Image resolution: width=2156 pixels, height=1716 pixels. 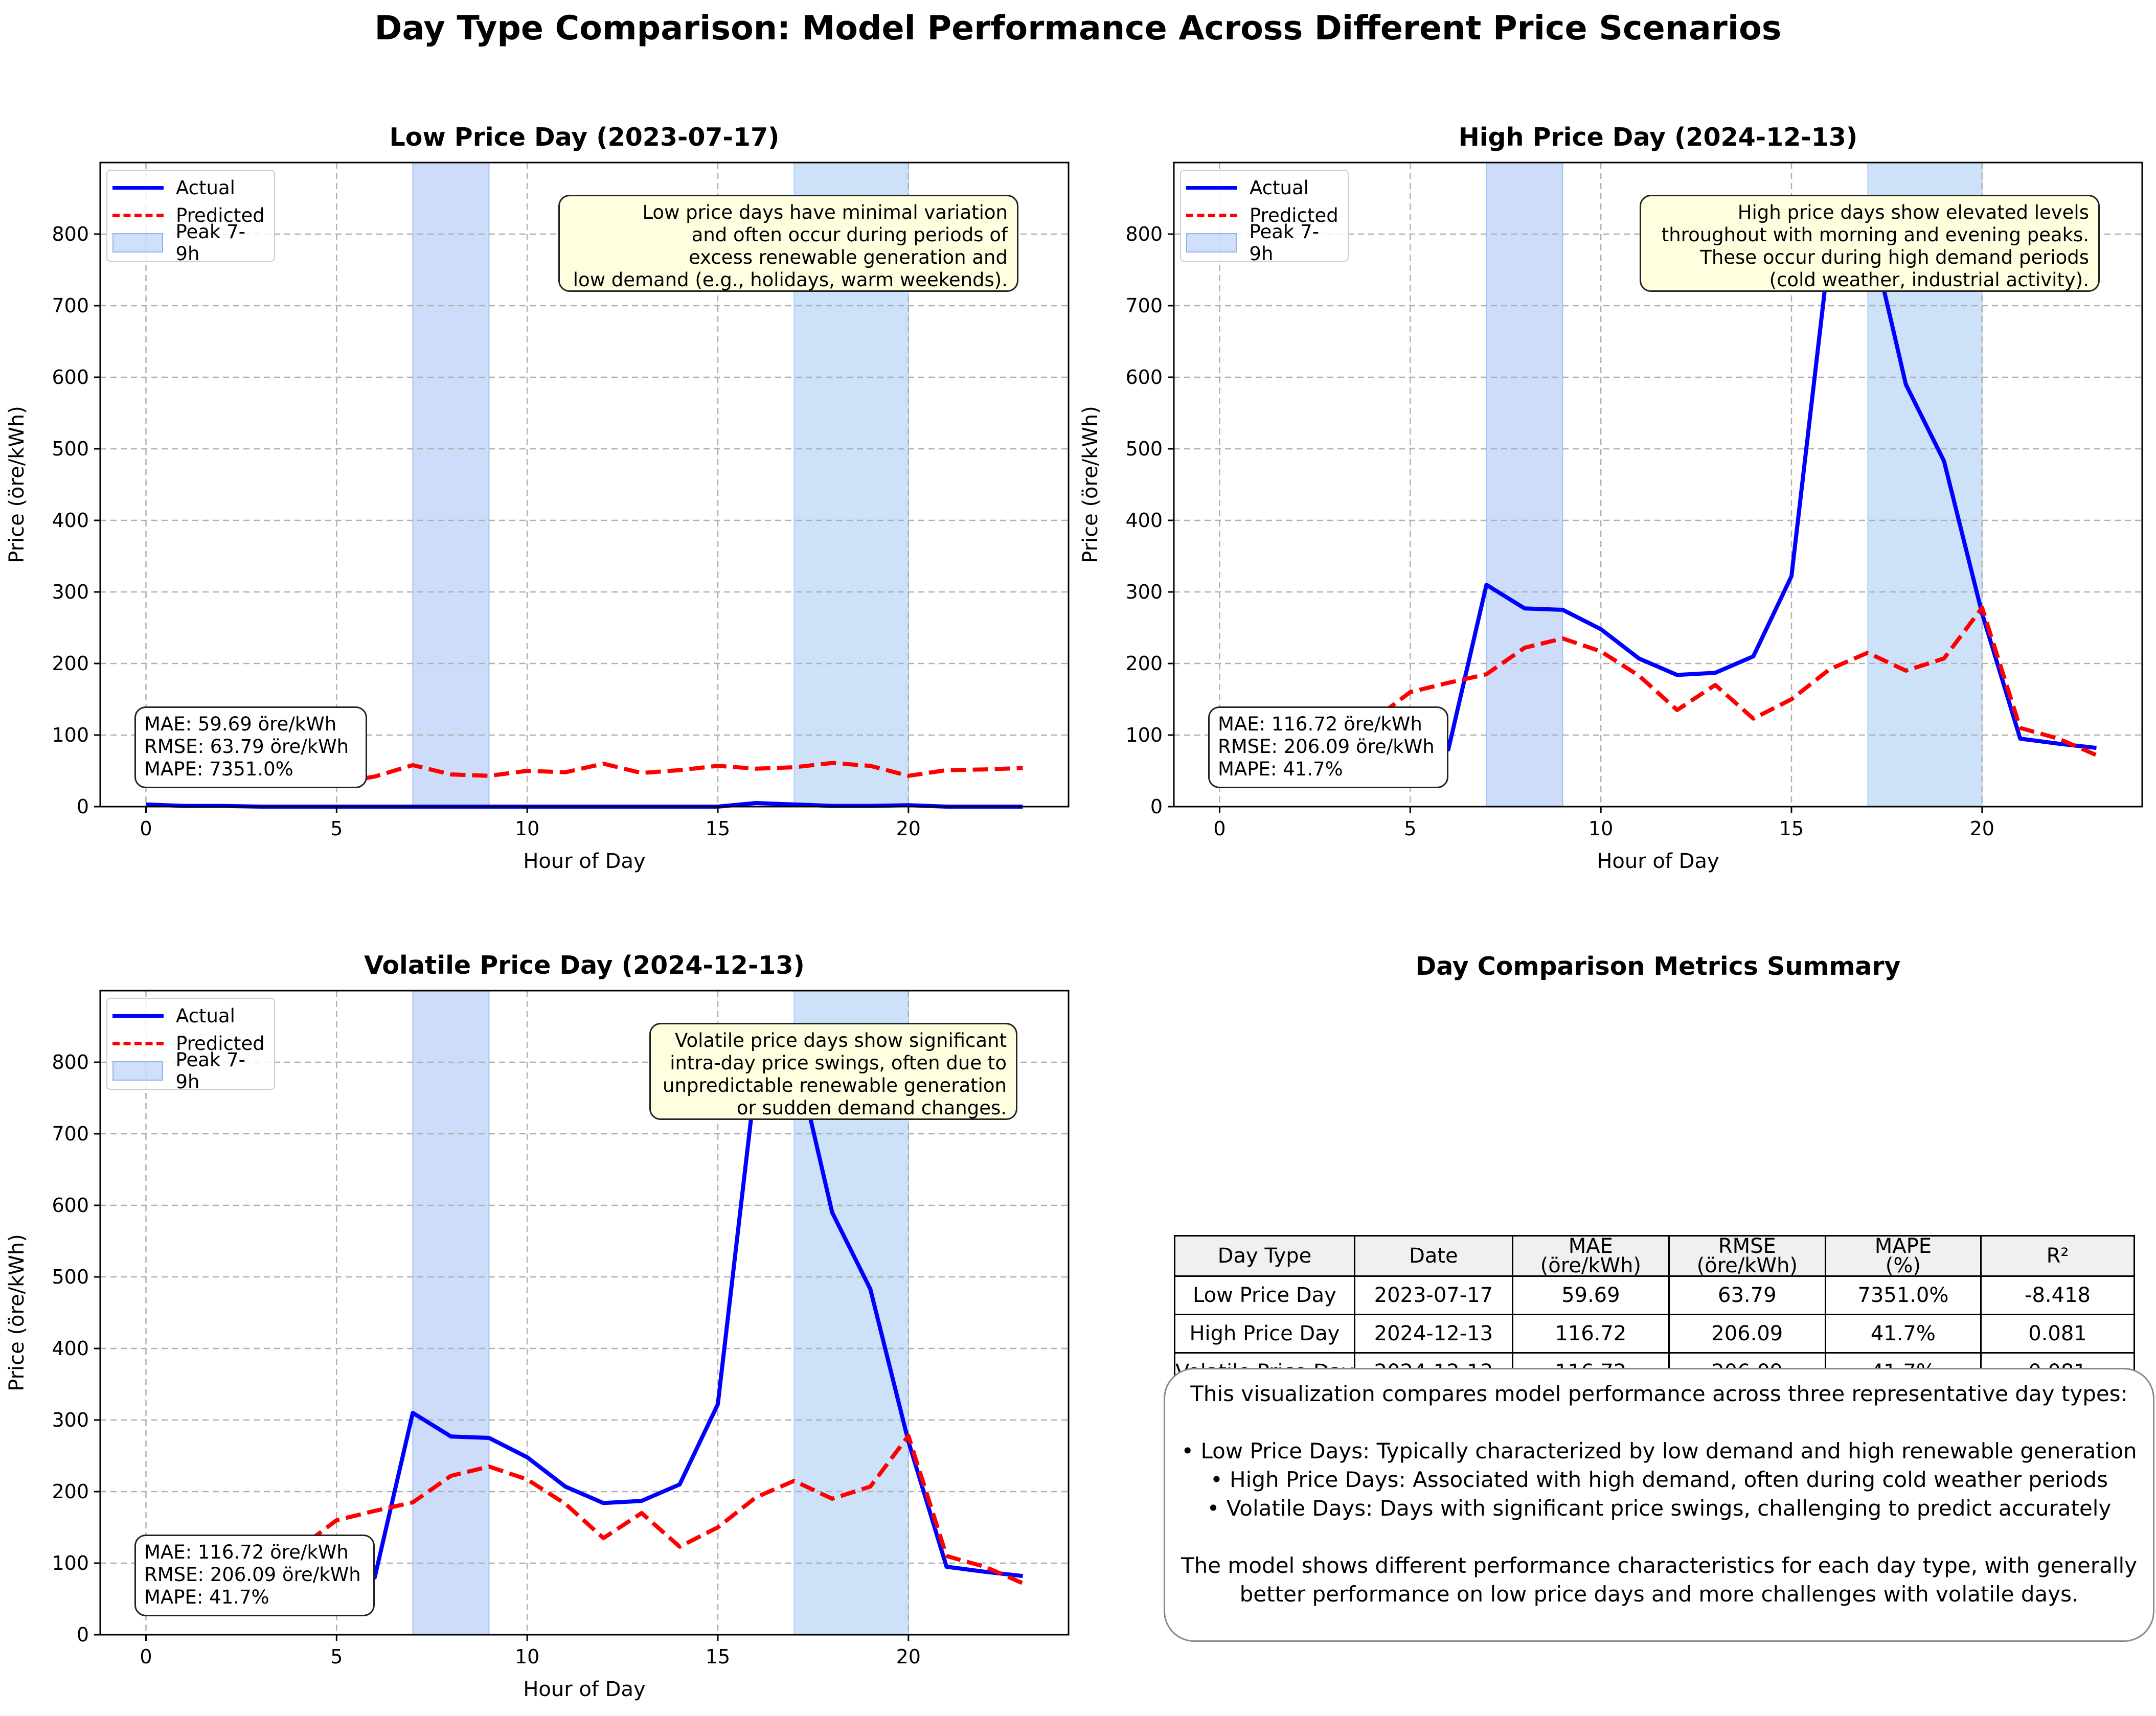 What do you see at coordinates (2058, 1334) in the screenshot?
I see `table-cell: 0.081` at bounding box center [2058, 1334].